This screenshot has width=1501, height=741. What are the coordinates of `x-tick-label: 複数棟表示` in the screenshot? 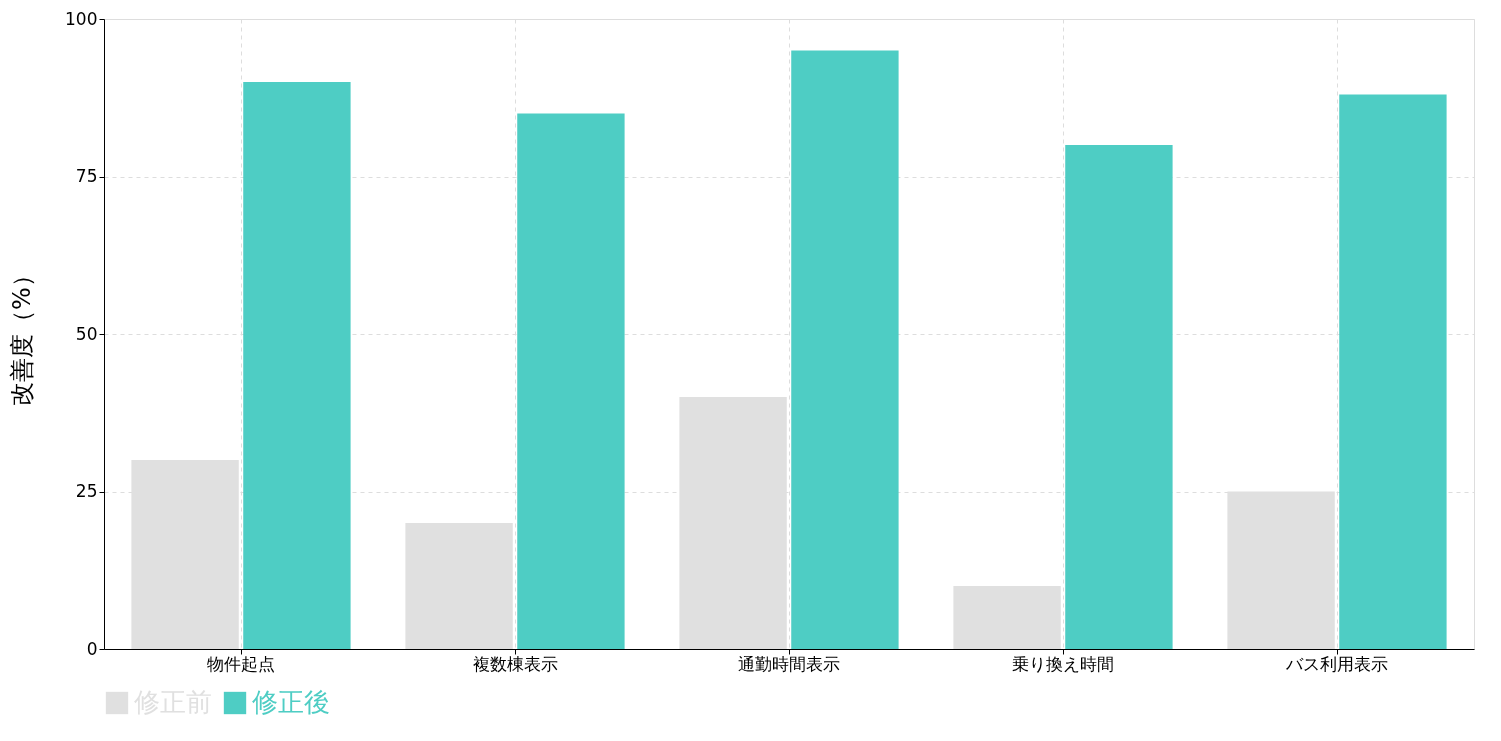 It's located at (515, 663).